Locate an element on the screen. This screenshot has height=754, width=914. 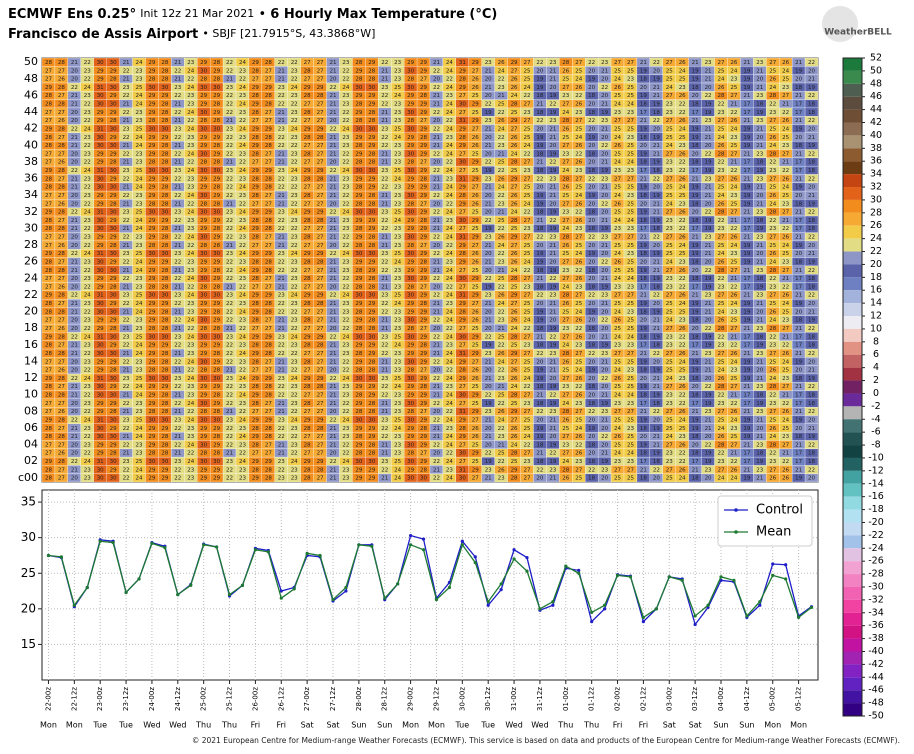
location: Francisco de Assis Airport is located at coordinates (103, 34).